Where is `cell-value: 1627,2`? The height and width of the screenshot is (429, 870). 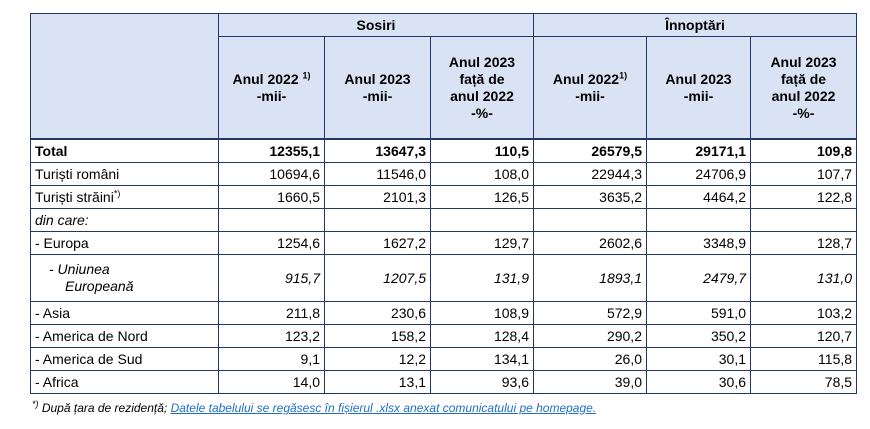
cell-value: 1627,2 is located at coordinates (377, 243).